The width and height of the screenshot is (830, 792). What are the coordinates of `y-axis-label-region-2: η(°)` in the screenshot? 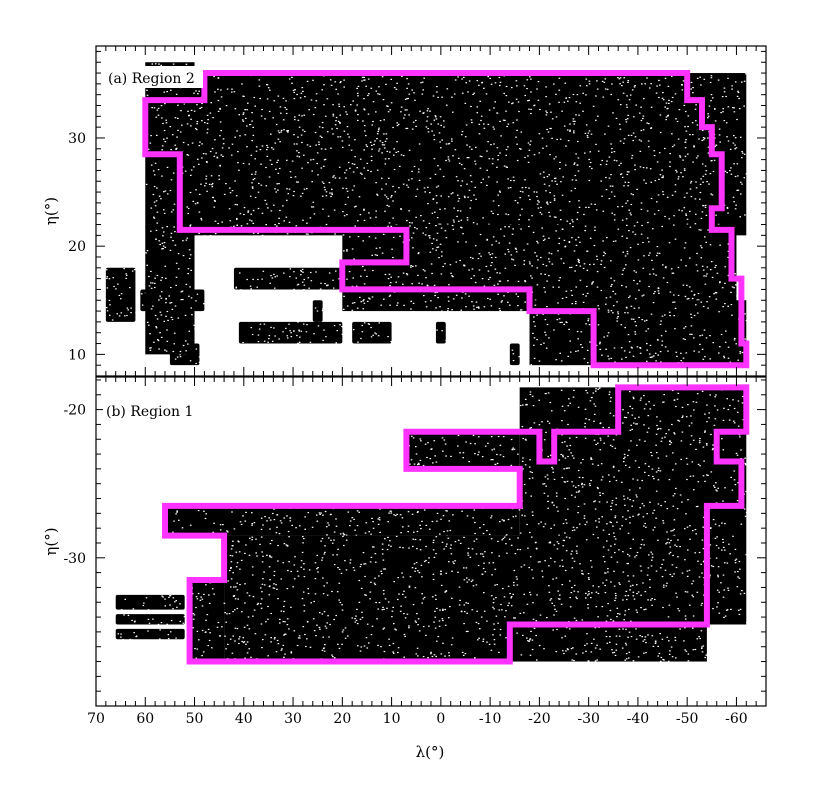 It's located at (51, 211).